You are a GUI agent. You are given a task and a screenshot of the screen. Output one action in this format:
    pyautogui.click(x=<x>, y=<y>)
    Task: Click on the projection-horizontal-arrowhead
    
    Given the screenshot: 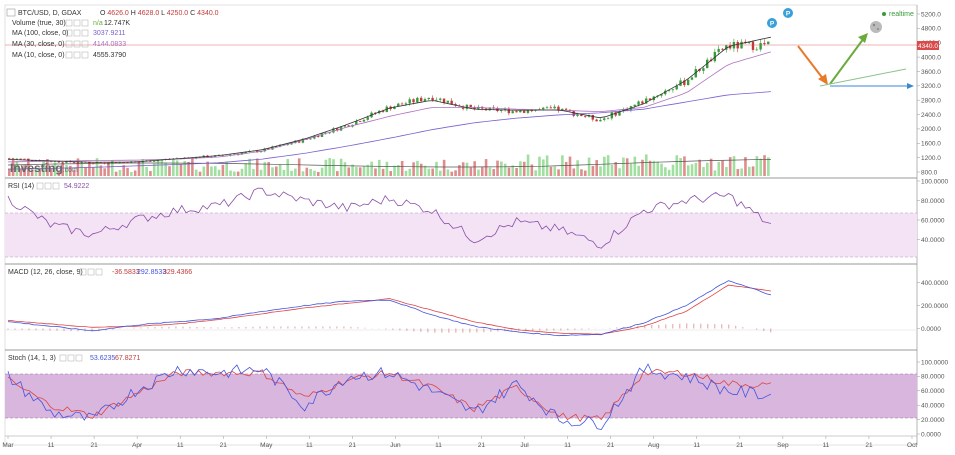 What is the action you would take?
    pyautogui.click(x=910, y=86)
    